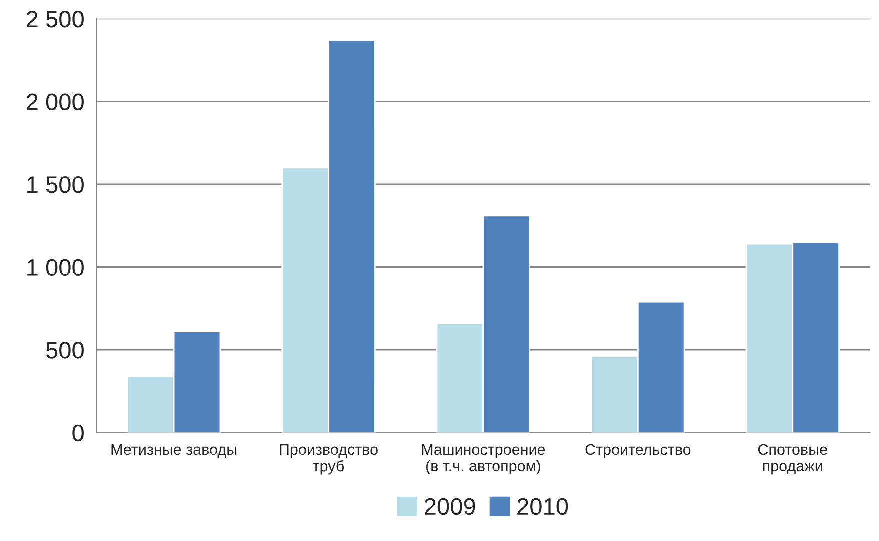 This screenshot has width=879, height=541. Describe the element at coordinates (55, 102) in the screenshot. I see `y-tick-label: 2 000` at that location.